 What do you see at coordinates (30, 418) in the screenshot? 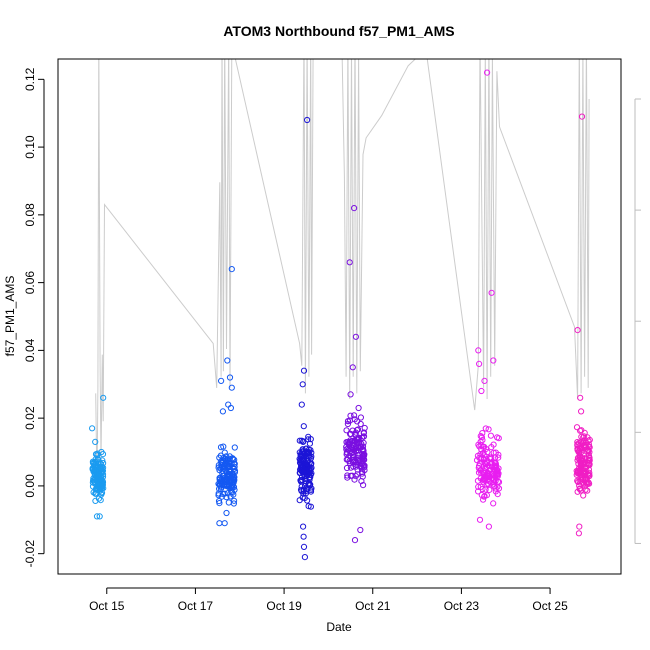
I see `y-tick-label: 0.02` at bounding box center [30, 418].